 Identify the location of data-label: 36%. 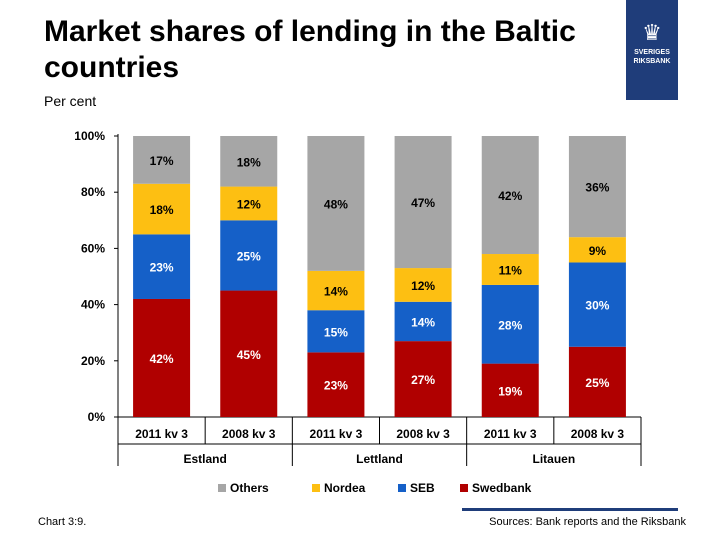
(597, 188).